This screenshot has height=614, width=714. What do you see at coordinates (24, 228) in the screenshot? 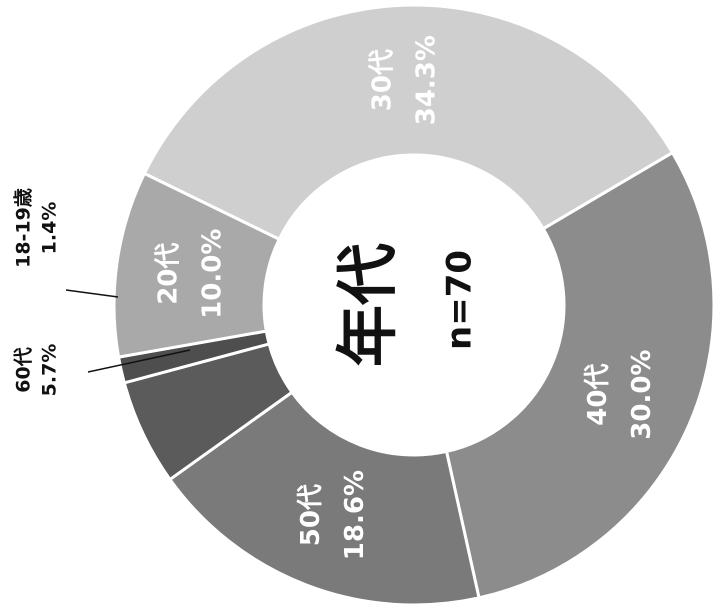
I see `slice-name-4: 18-19歳` at bounding box center [24, 228].